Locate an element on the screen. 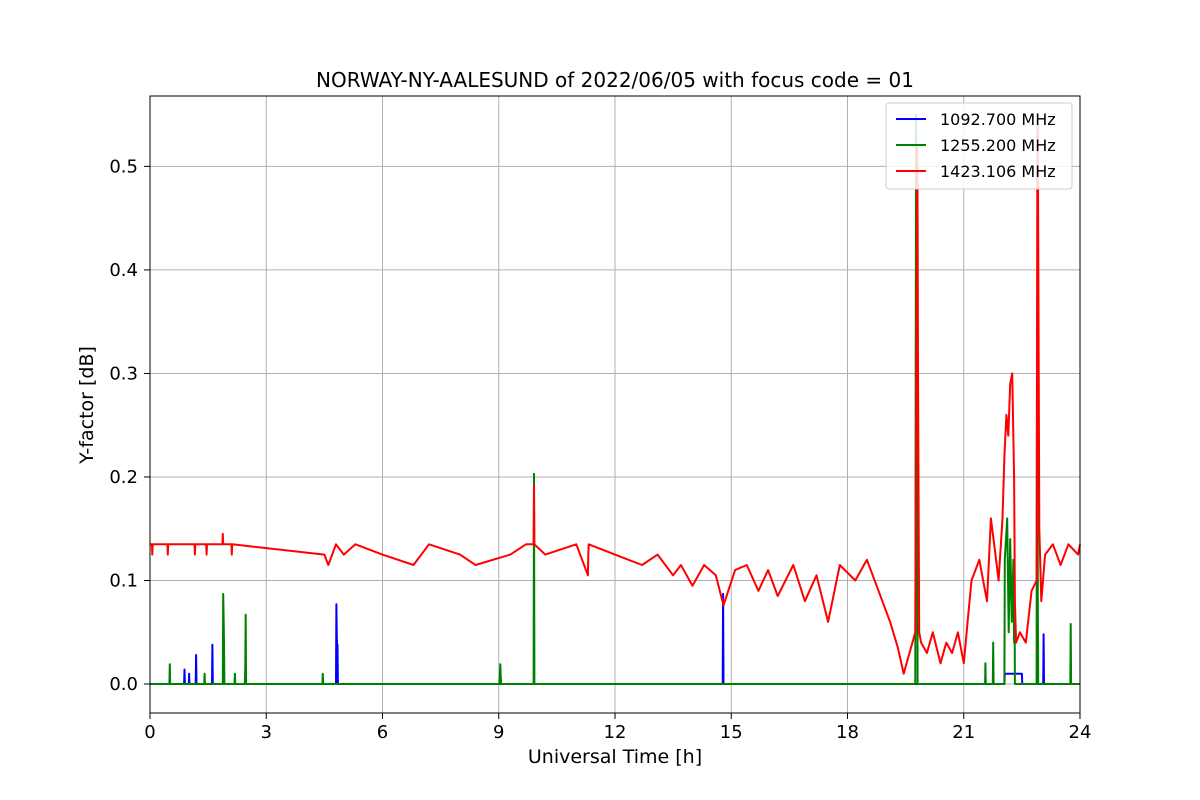  y-tick-label: 0.2 is located at coordinates (123, 477).